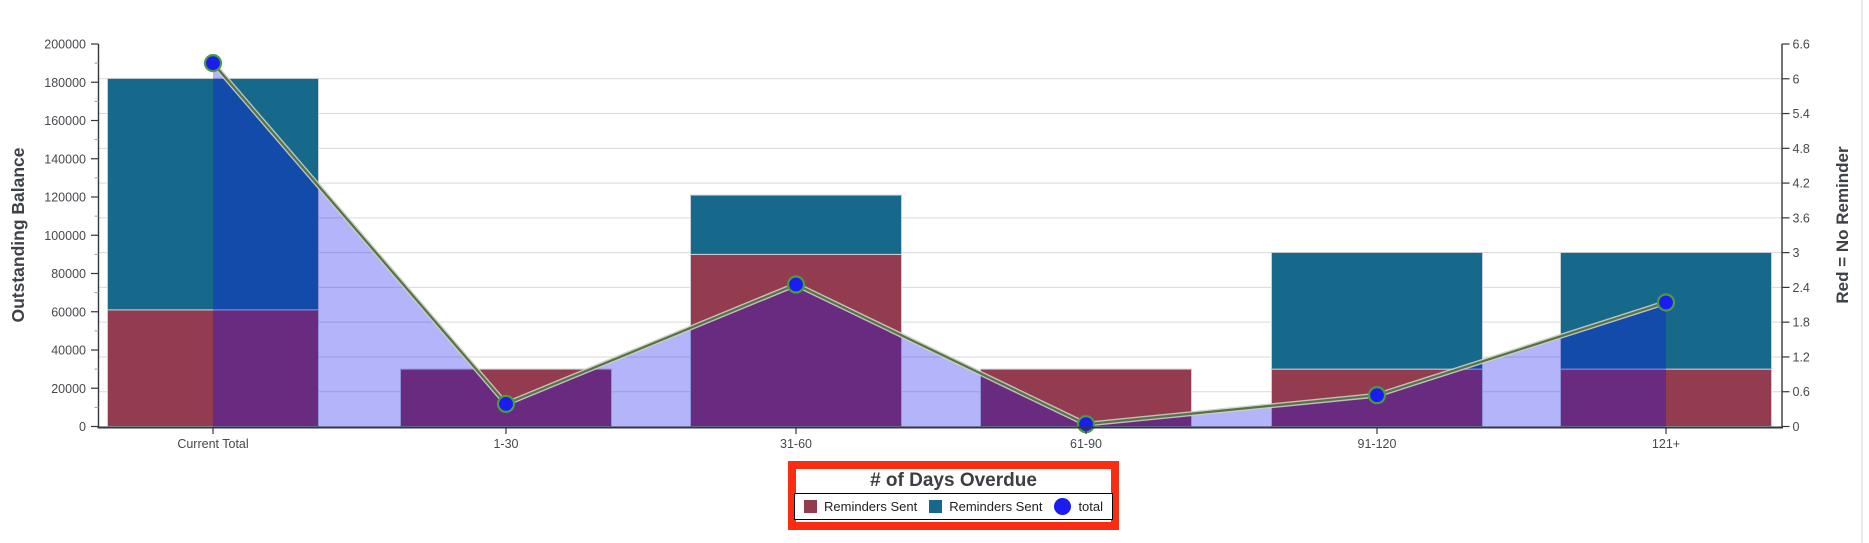  What do you see at coordinates (810, 506) in the screenshot?
I see `legend-square-red-icon` at bounding box center [810, 506].